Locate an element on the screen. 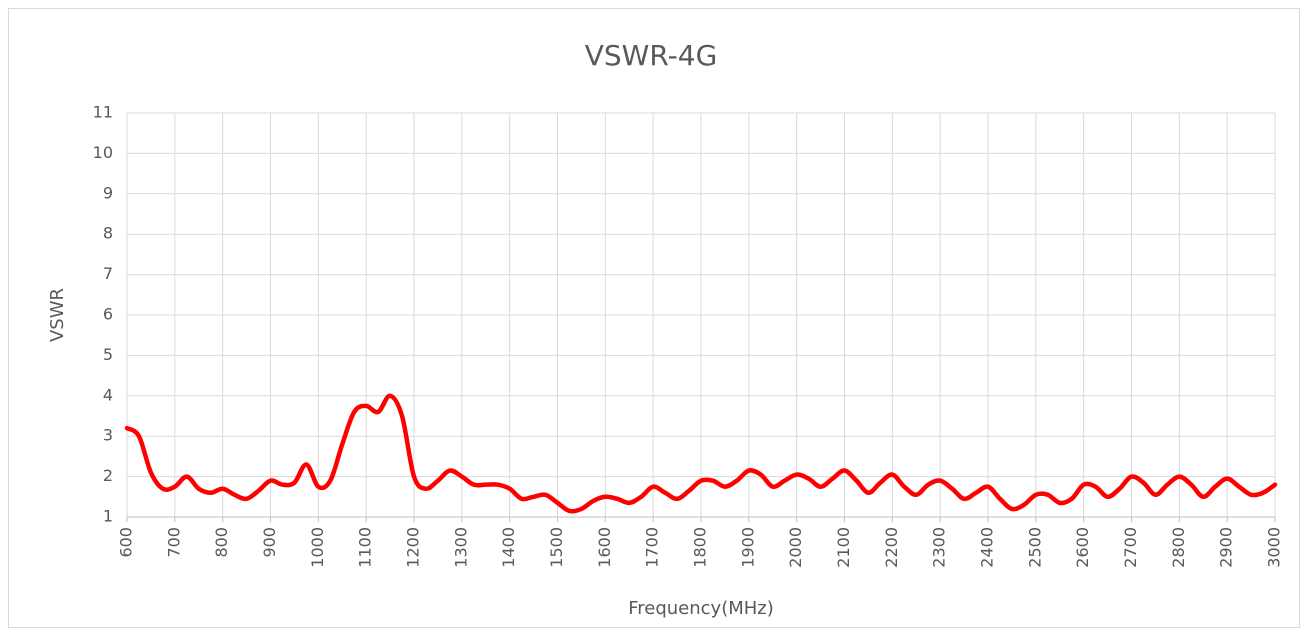  x-tick-label: 1800 is located at coordinates (700, 547).